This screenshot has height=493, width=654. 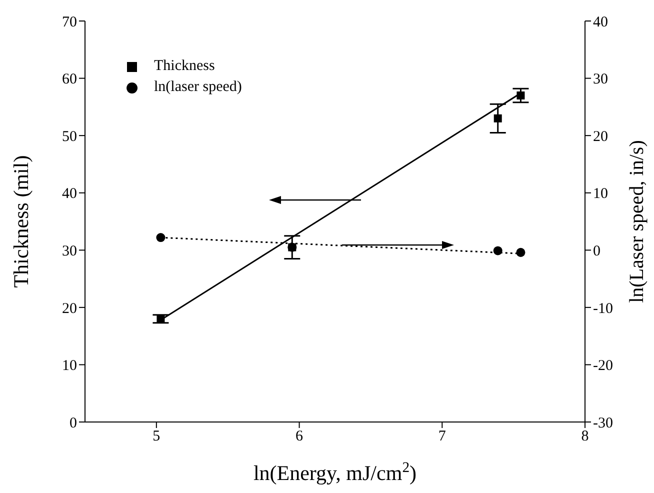 What do you see at coordinates (156, 436) in the screenshot?
I see `x-tick-label: 5` at bounding box center [156, 436].